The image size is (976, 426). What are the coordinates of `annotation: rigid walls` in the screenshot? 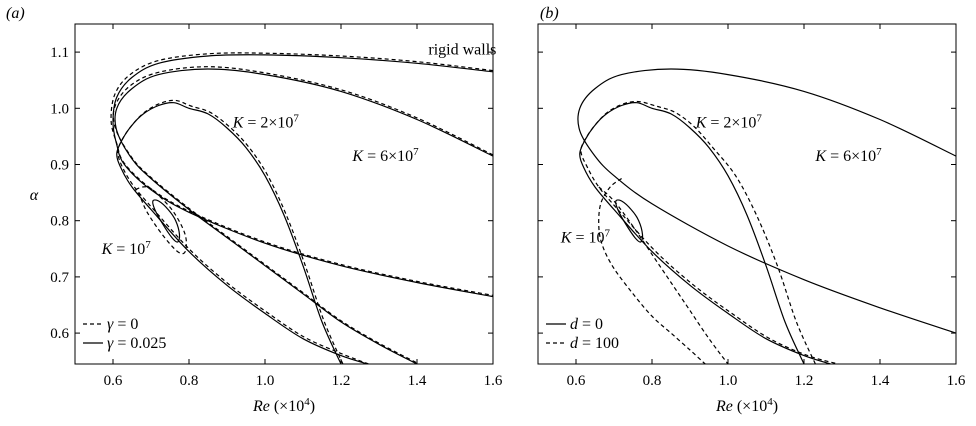 It's located at (462, 49).